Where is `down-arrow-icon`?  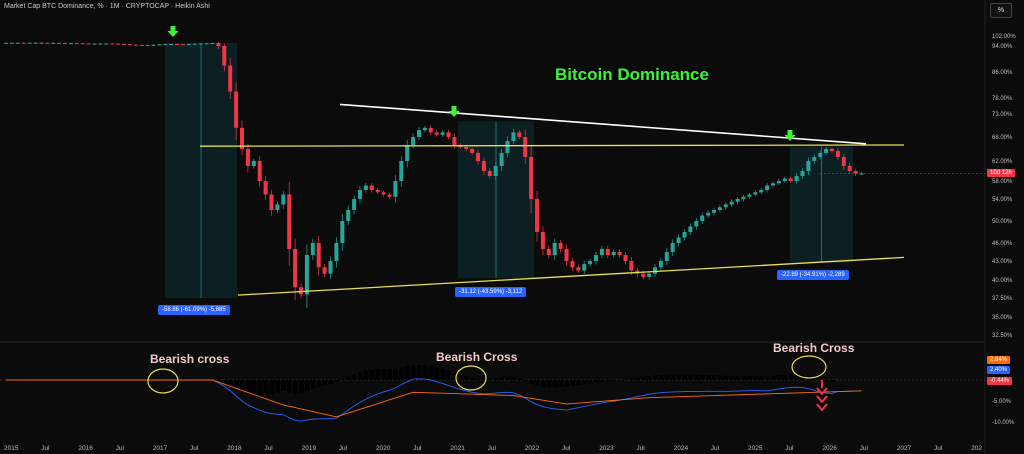
down-arrow-icon is located at coordinates (454, 111).